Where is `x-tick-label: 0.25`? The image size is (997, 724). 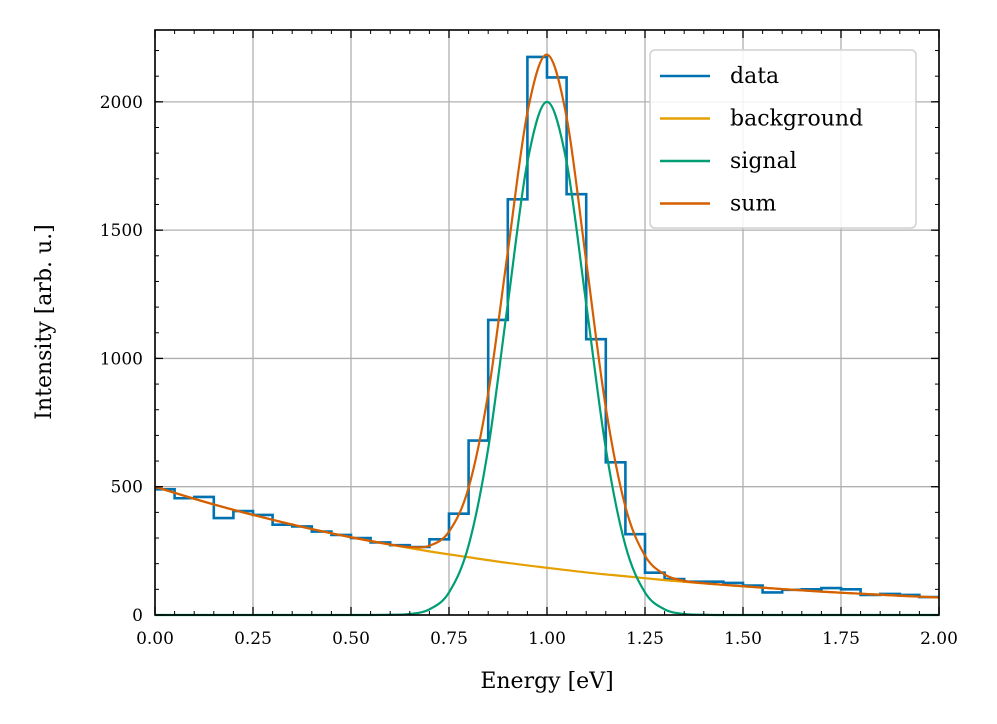 x-tick-label: 0.25 is located at coordinates (253, 639).